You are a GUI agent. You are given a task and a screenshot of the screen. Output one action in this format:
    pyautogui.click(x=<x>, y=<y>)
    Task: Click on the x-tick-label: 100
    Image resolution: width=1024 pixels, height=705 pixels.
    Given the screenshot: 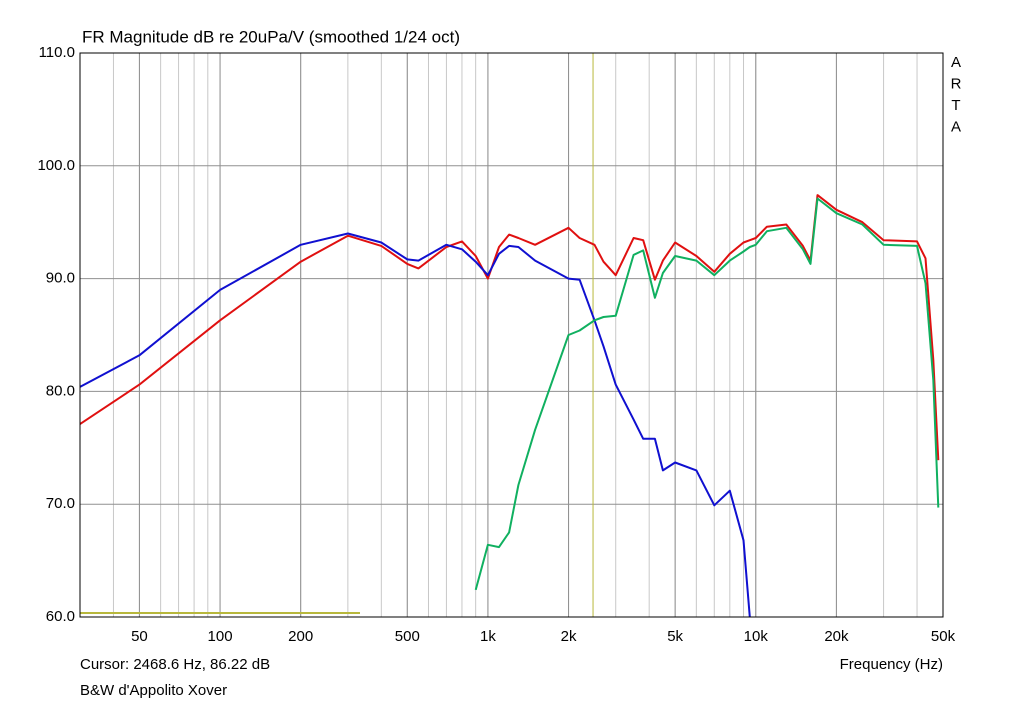 What is the action you would take?
    pyautogui.click(x=220, y=636)
    